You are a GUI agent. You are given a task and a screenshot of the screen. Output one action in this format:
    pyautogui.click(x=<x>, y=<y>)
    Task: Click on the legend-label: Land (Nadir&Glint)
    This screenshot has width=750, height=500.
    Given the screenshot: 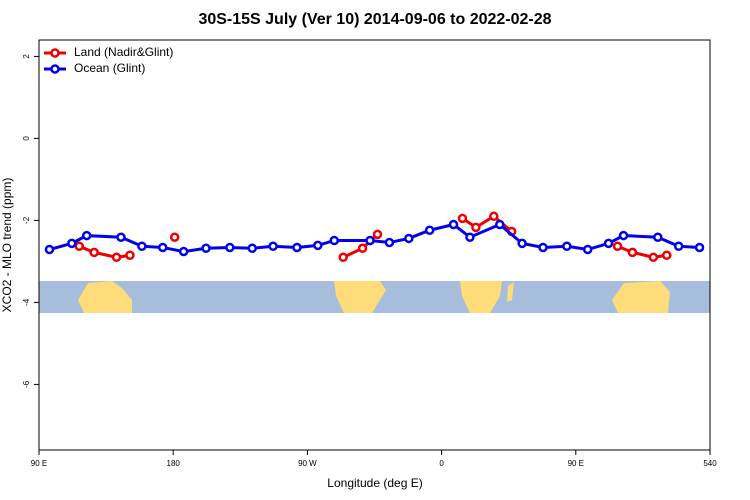 What is the action you would take?
    pyautogui.click(x=123, y=52)
    